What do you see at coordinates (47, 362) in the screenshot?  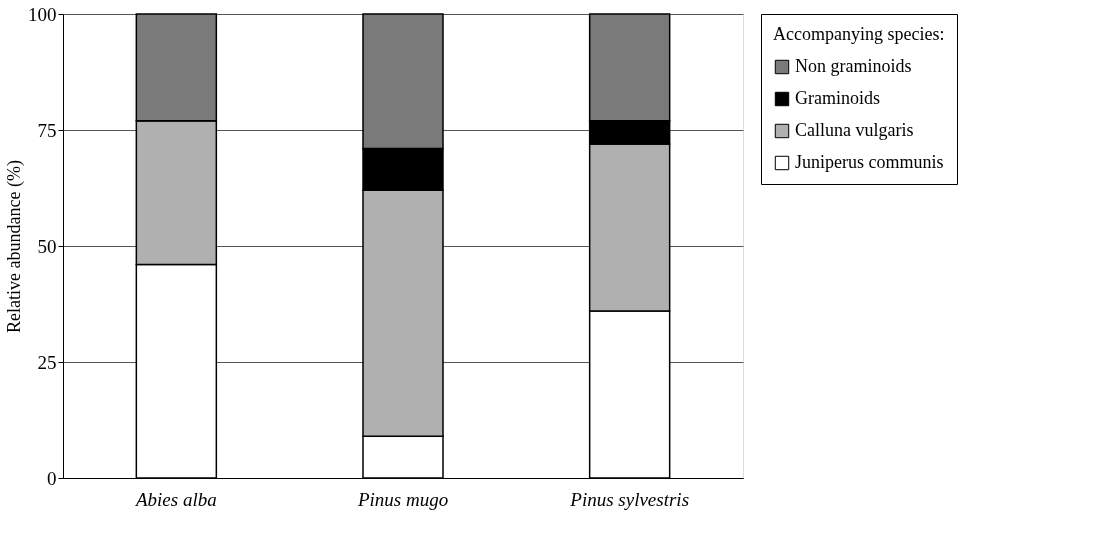 I see `y-tick-label: 25` at bounding box center [47, 362].